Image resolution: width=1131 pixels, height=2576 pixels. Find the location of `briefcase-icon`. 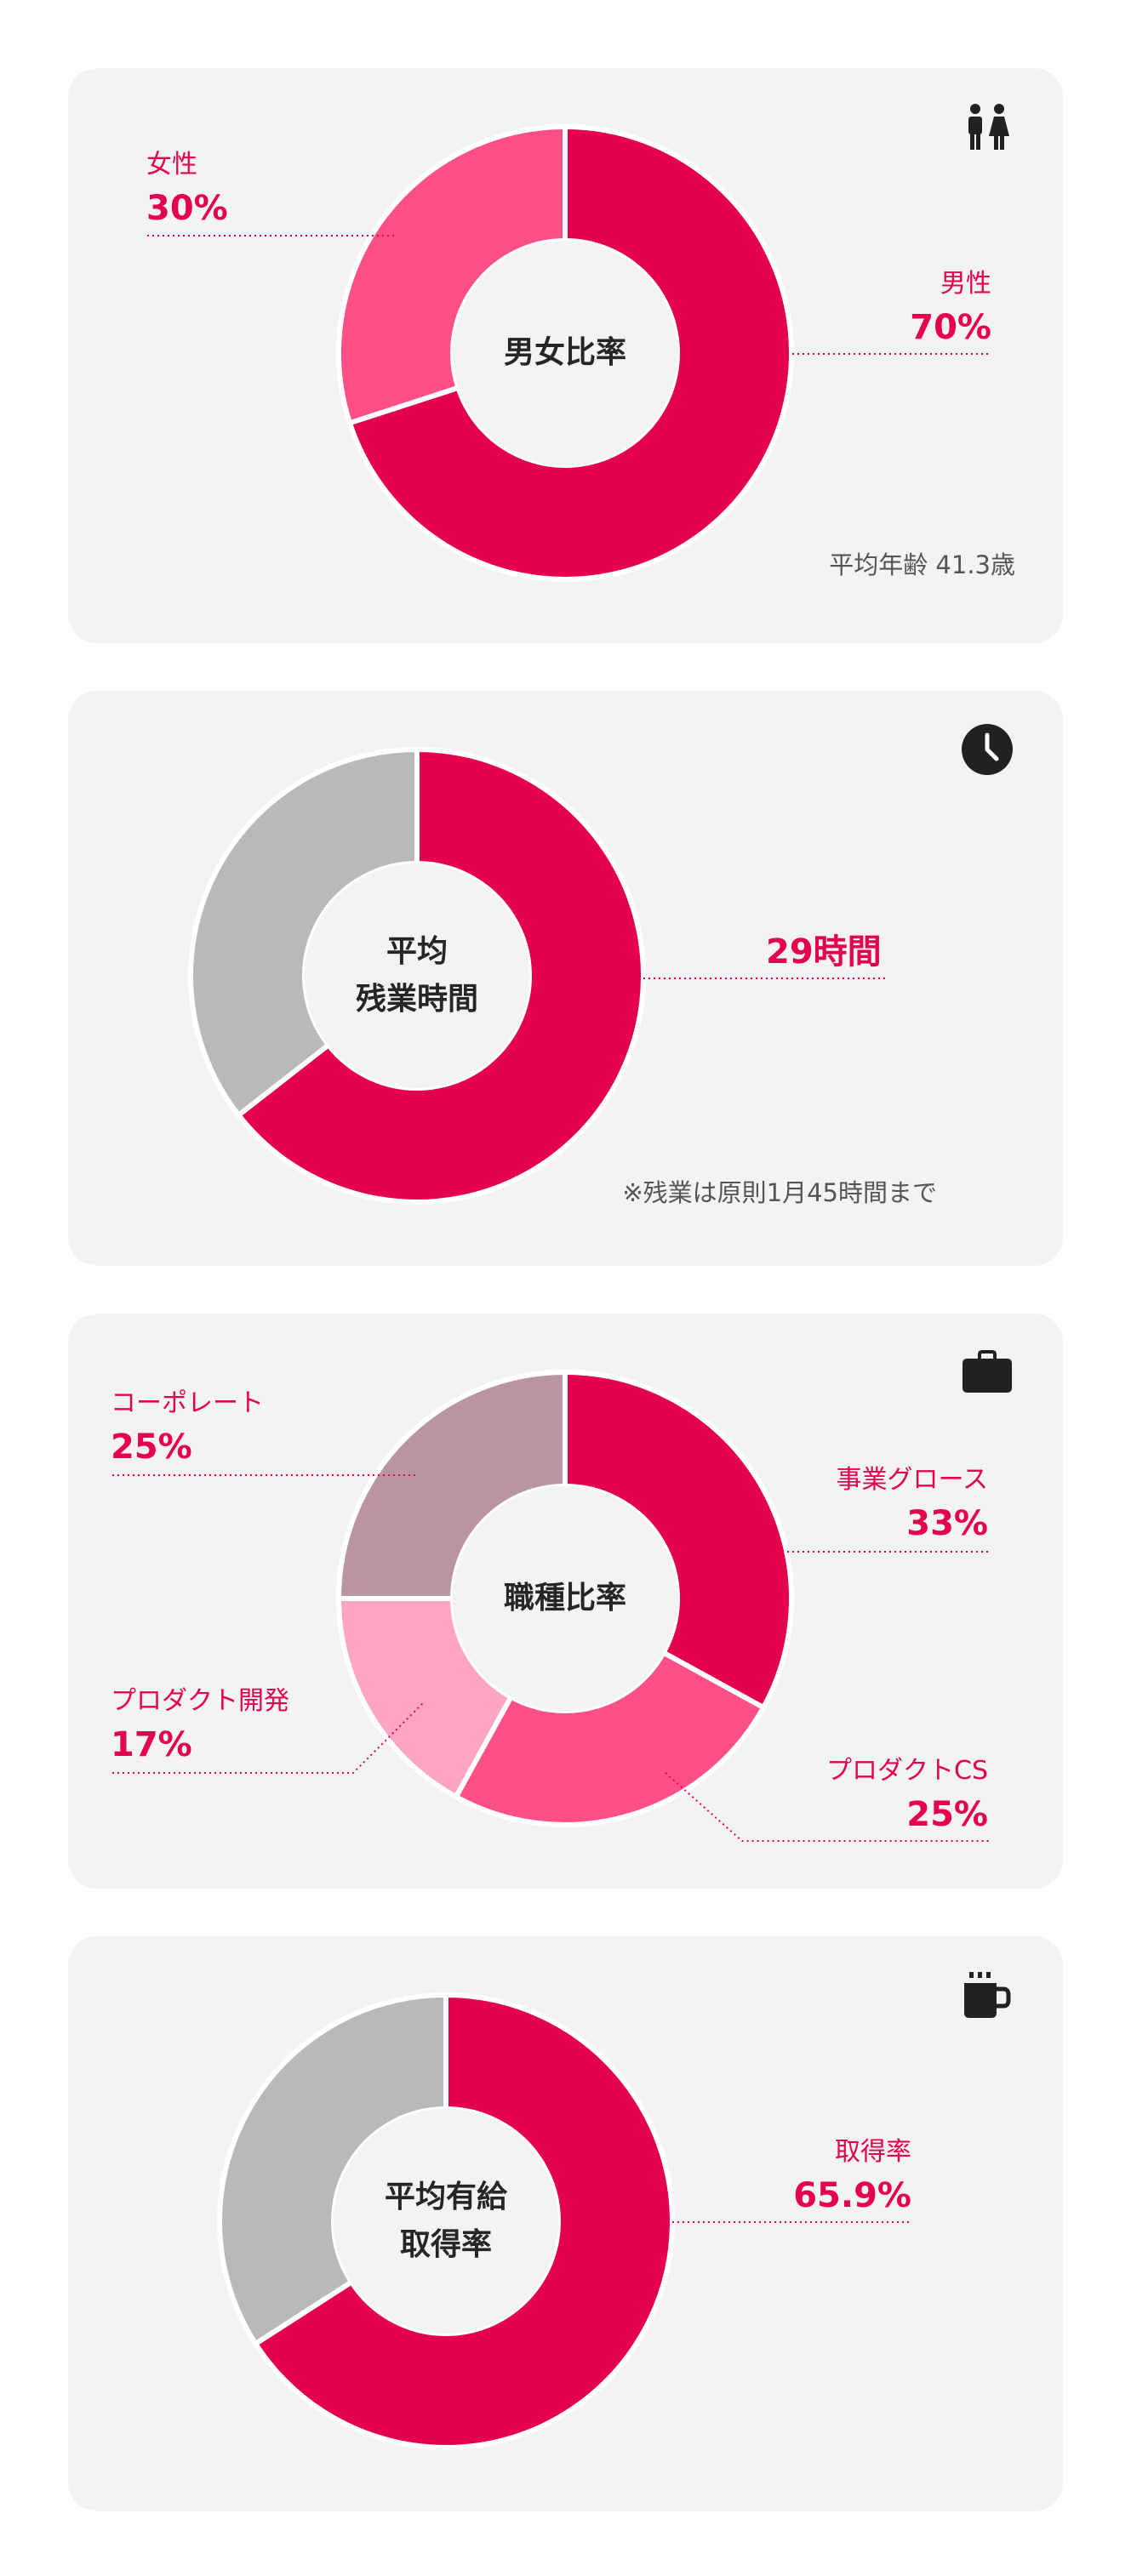

briefcase-icon is located at coordinates (987, 1373).